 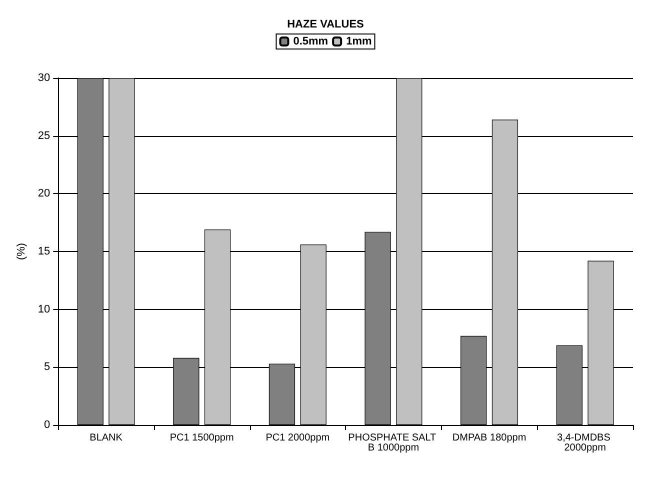 What do you see at coordinates (44, 78) in the screenshot?
I see `y-tick-label: 30` at bounding box center [44, 78].